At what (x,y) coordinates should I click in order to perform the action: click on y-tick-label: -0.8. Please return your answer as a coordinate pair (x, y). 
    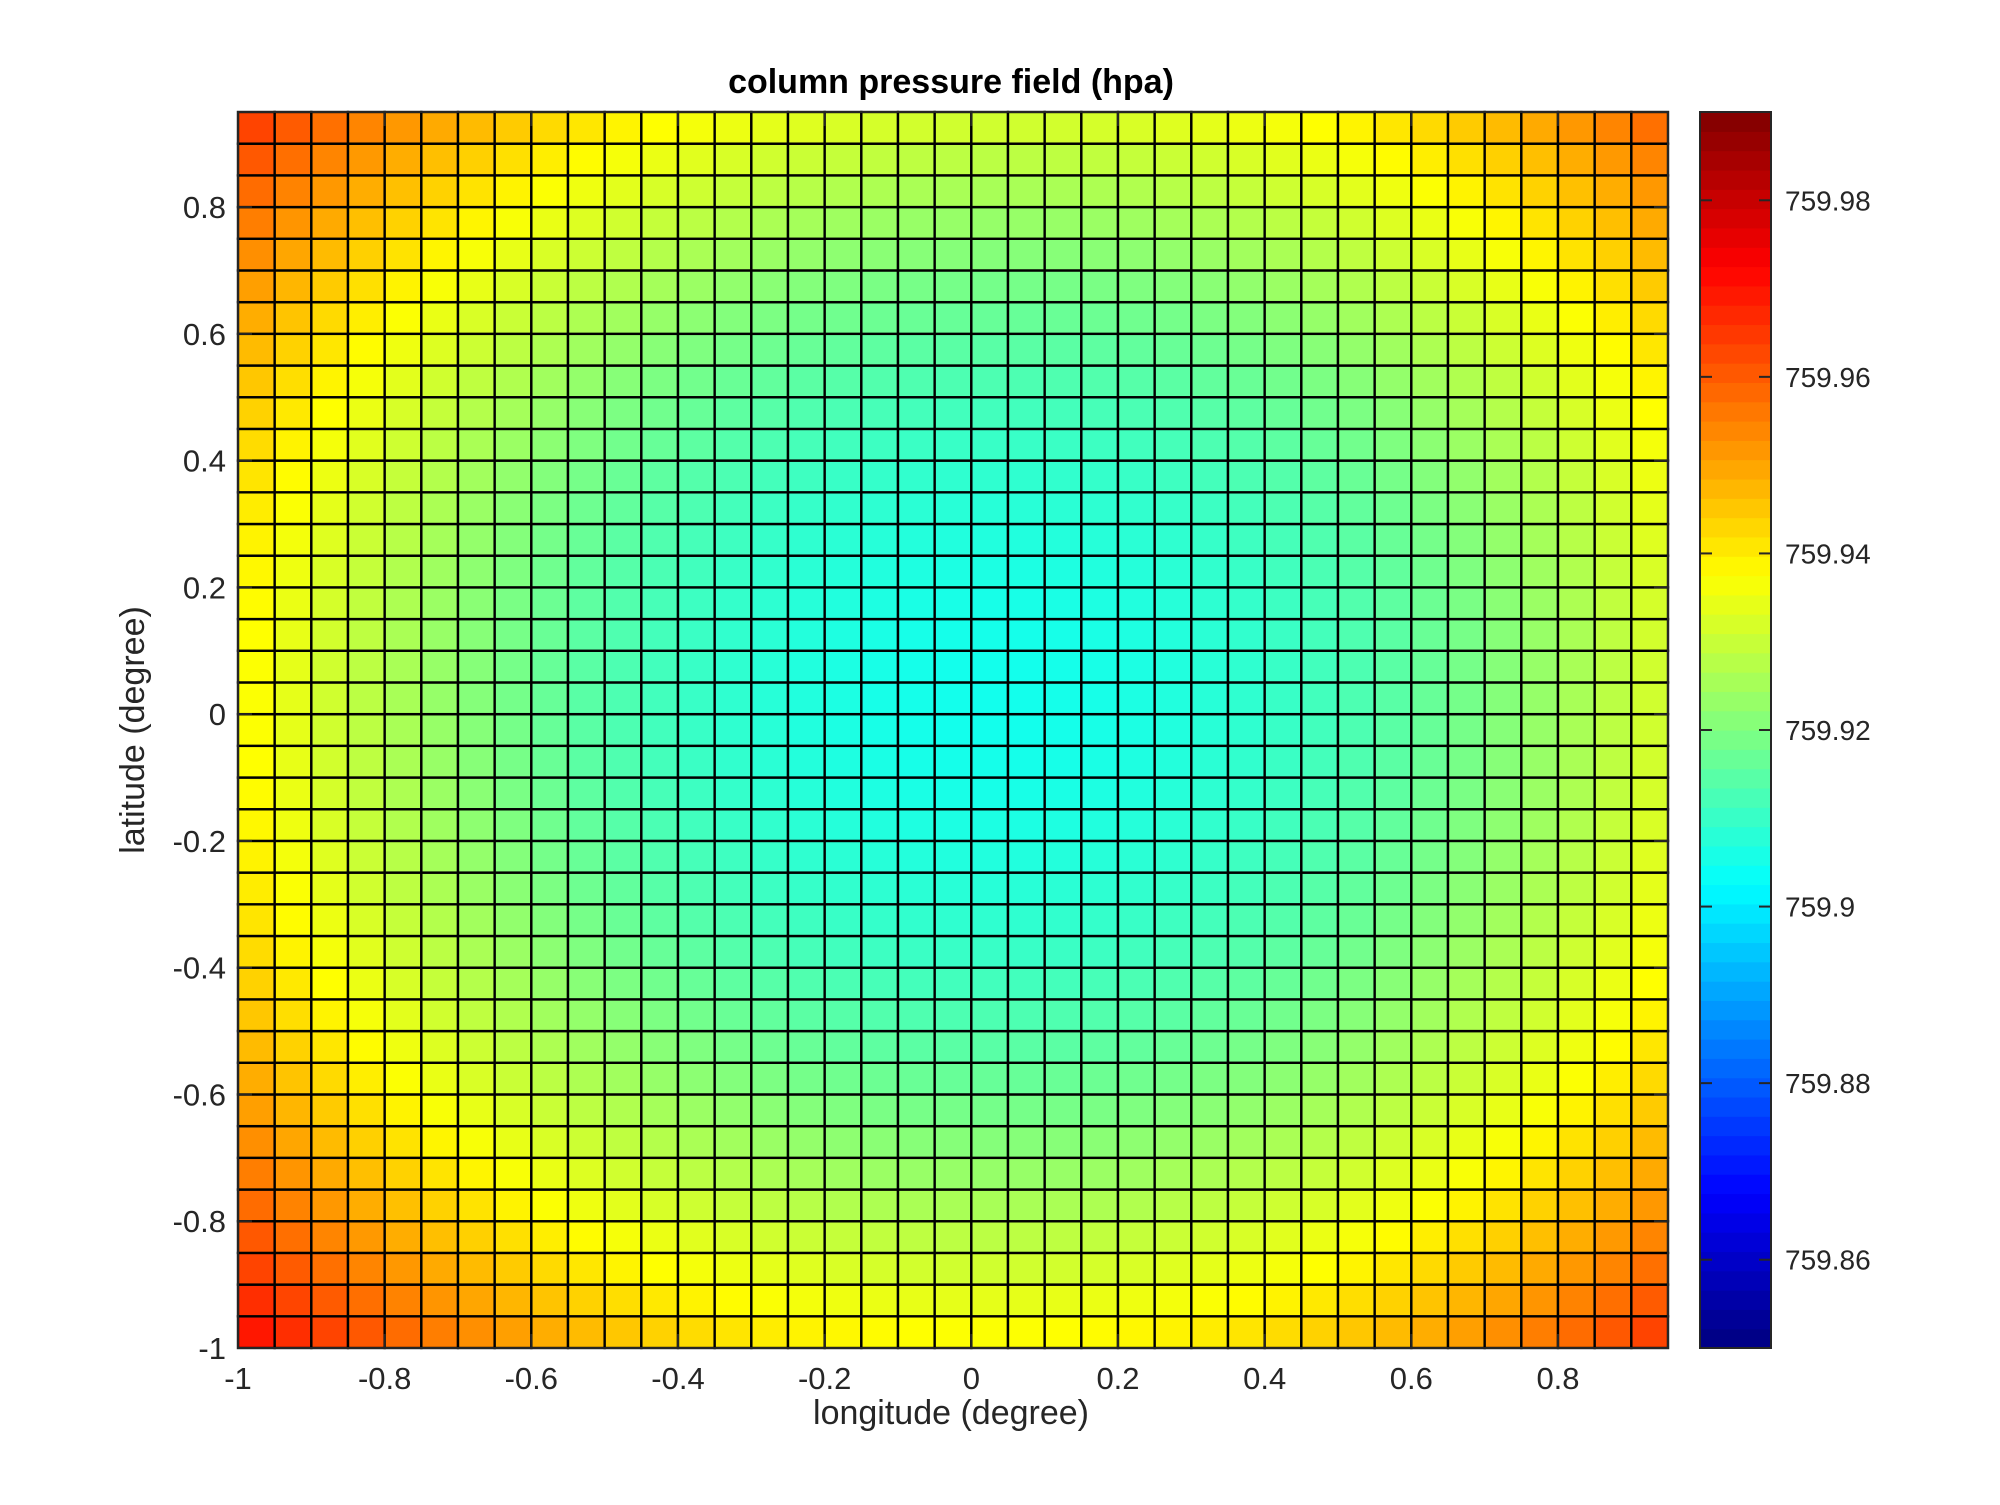
    Looking at the image, I should click on (199, 1221).